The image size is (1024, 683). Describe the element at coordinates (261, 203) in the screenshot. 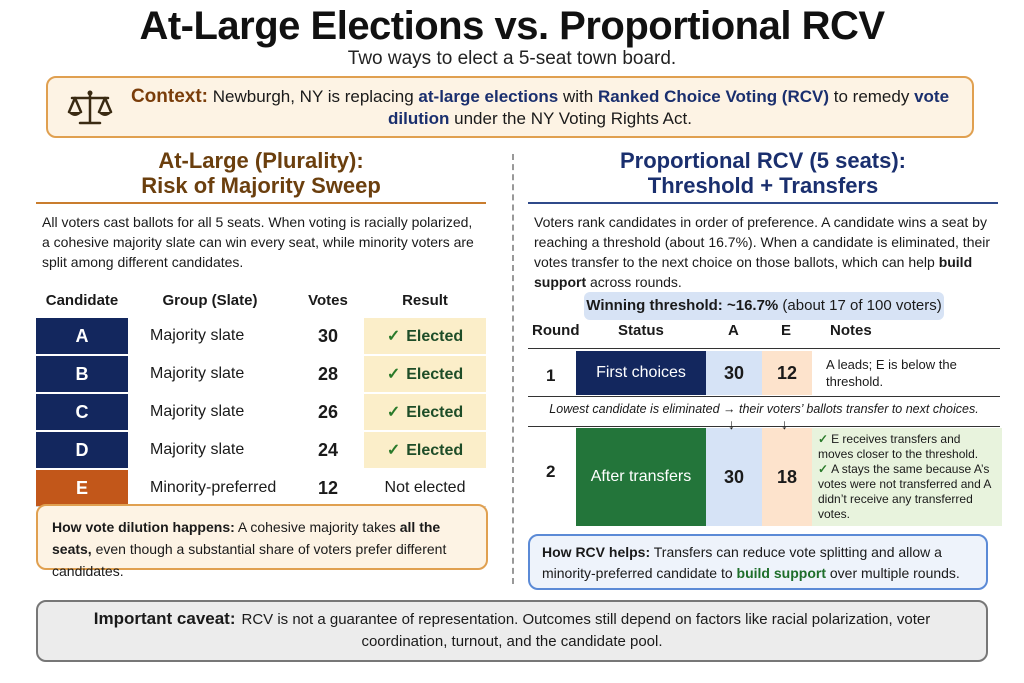

I see `left-heading-rule` at that location.